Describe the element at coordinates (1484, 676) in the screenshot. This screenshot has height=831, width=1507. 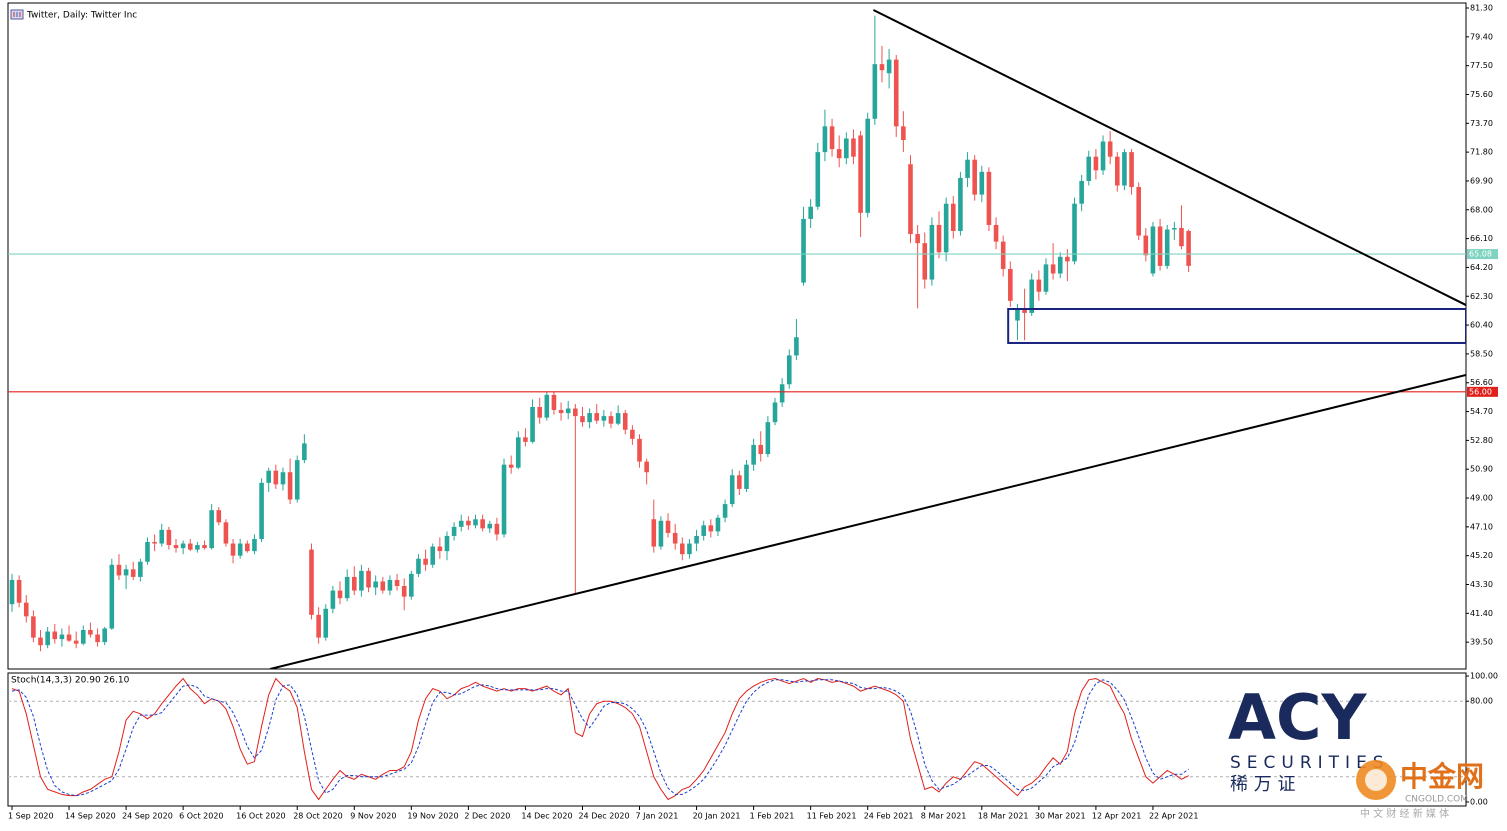
I see `indicator-tick-label: 100.00` at that location.